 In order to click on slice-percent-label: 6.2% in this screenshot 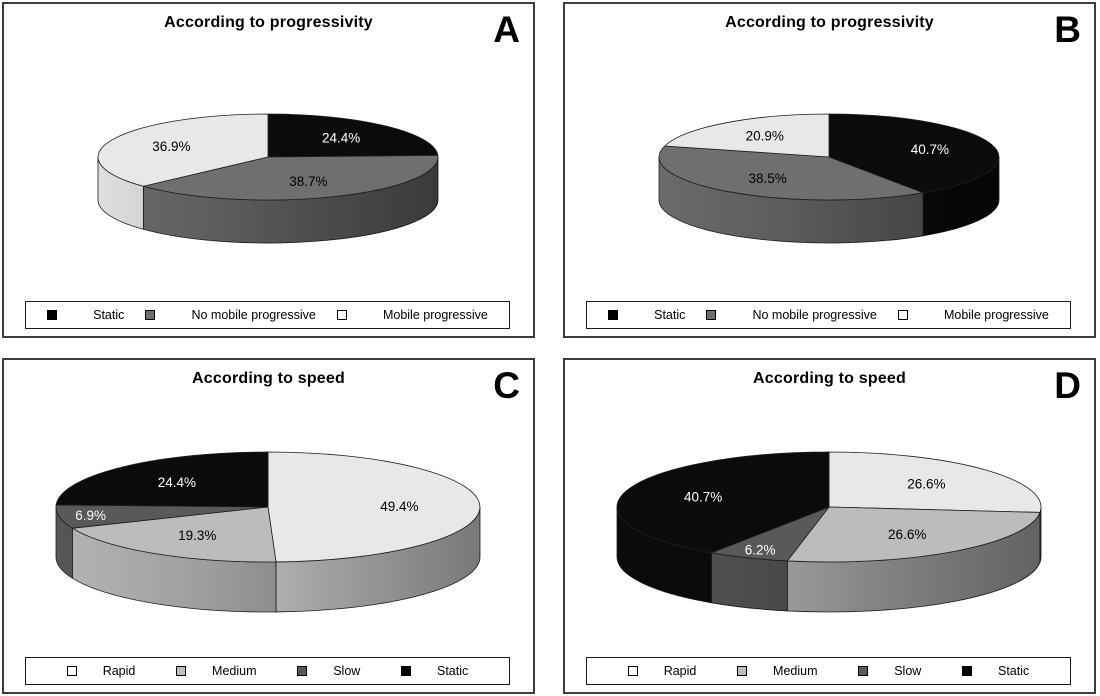, I will do `click(760, 550)`.